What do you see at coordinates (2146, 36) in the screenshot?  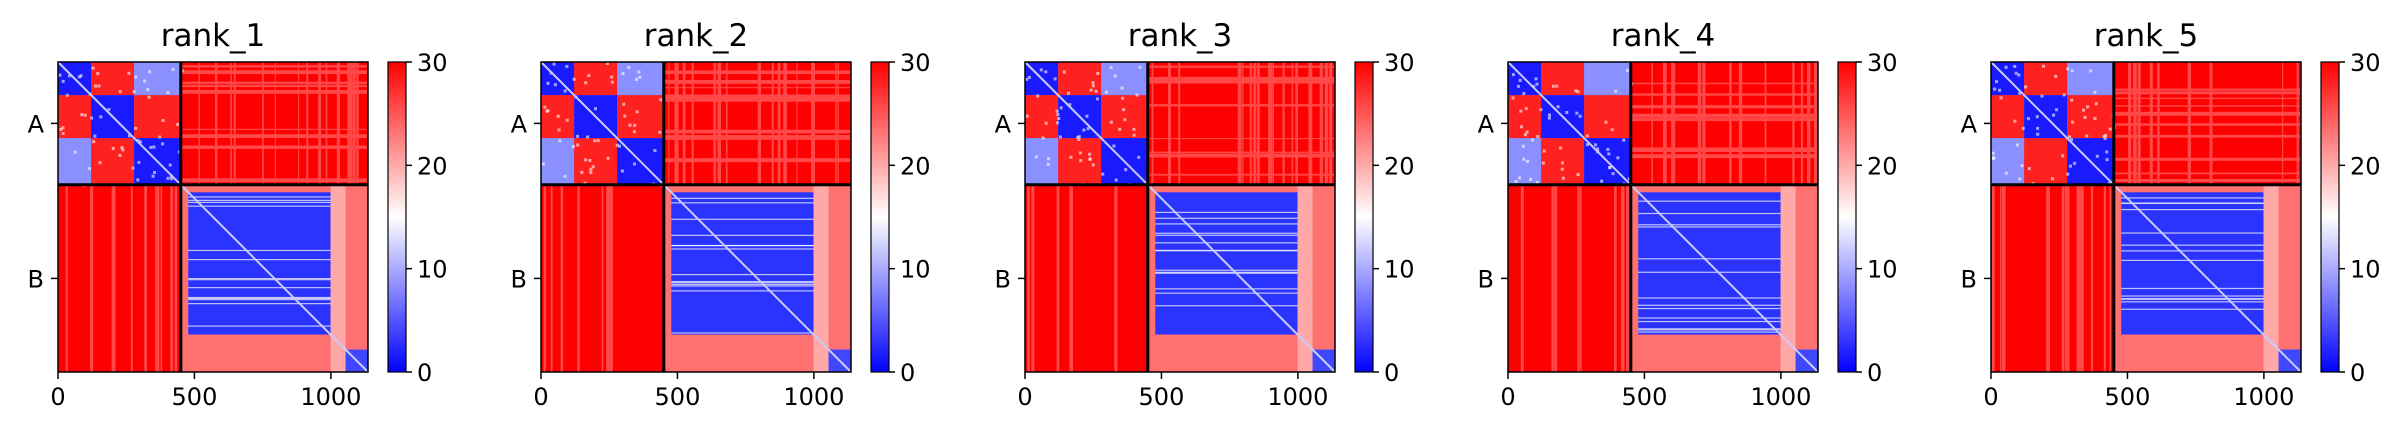 I see `panel-title: rank_5` at bounding box center [2146, 36].